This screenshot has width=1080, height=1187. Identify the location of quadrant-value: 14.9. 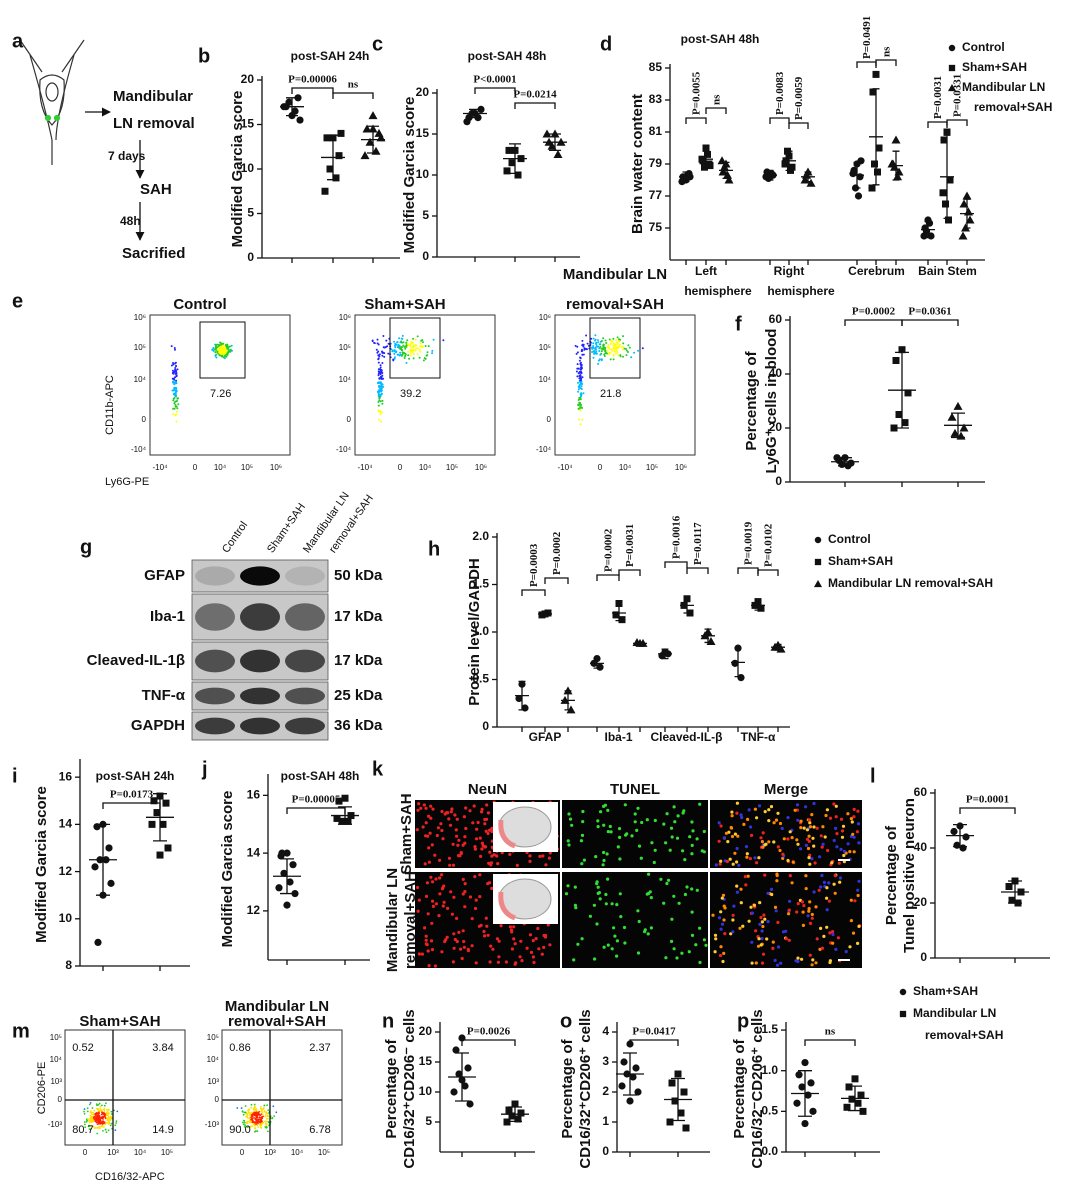
(162, 1130).